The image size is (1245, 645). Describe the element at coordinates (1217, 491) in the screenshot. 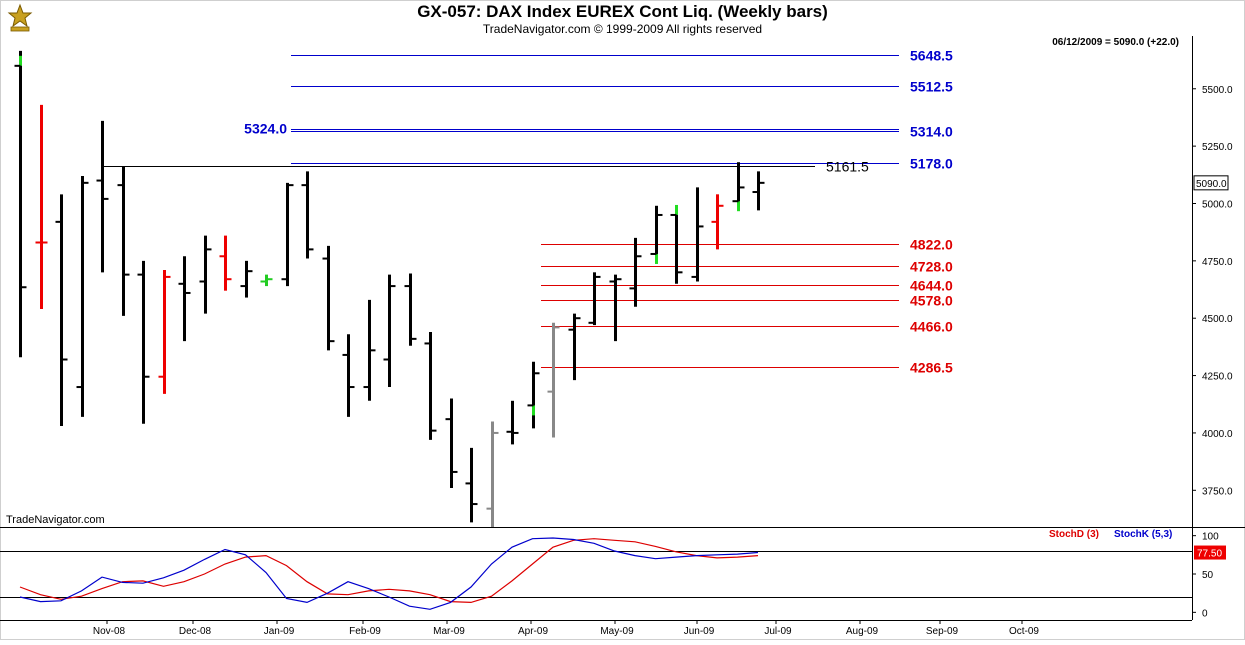

I see `price-tick-label: 3750.0` at that location.